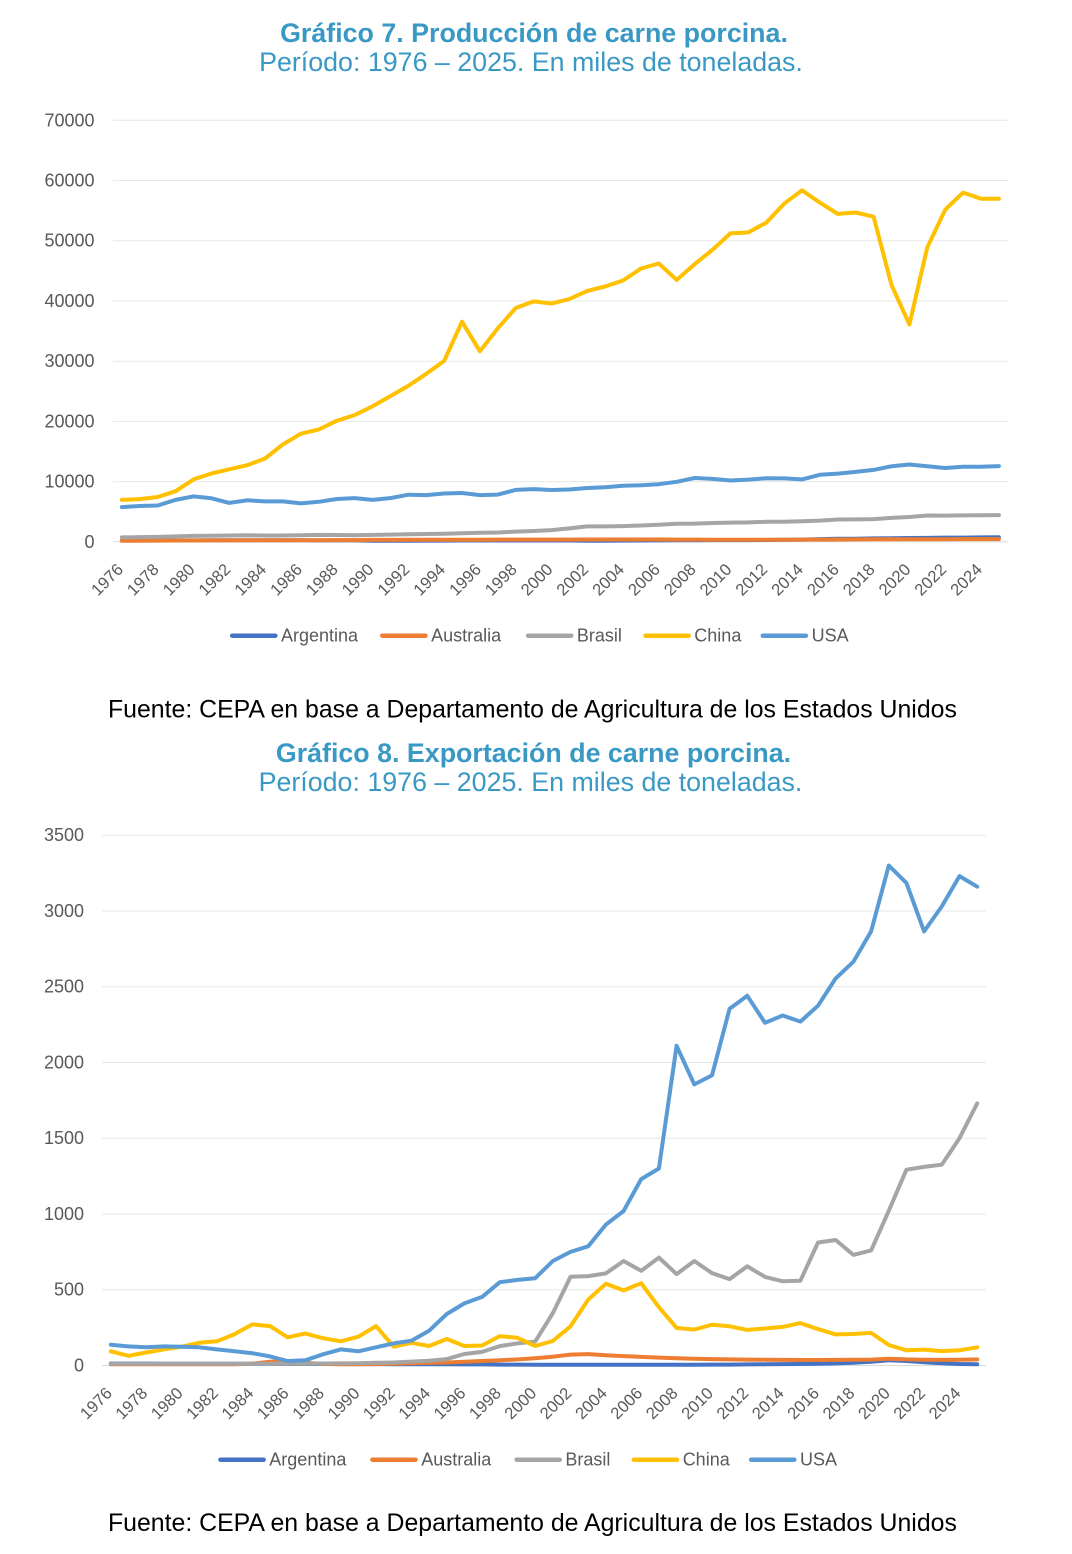 Image resolution: width=1072 pixels, height=1554 pixels. What do you see at coordinates (64, 835) in the screenshot?
I see `svg-text: 3500` at bounding box center [64, 835].